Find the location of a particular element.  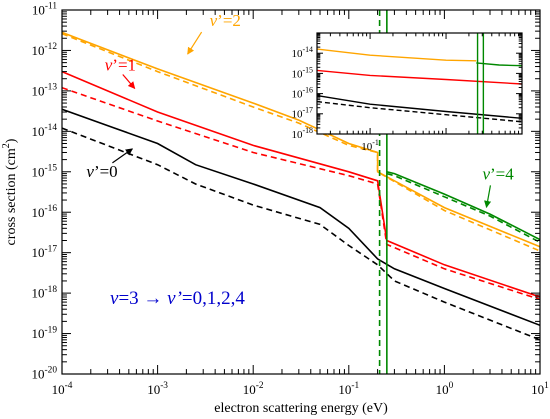

main-y-tick-label: 10-20 is located at coordinates (45, 374).